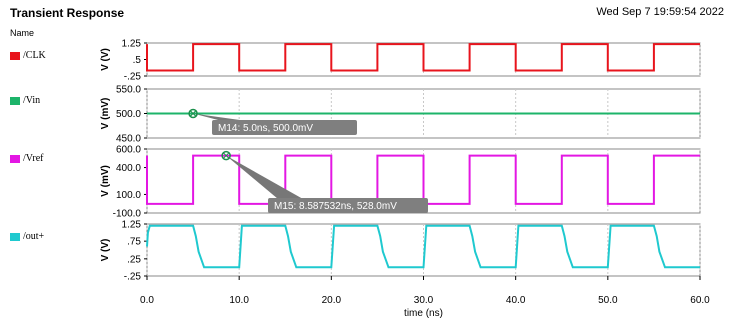  Describe the element at coordinates (608, 300) in the screenshot. I see `x-tick-label: 50.0` at that location.